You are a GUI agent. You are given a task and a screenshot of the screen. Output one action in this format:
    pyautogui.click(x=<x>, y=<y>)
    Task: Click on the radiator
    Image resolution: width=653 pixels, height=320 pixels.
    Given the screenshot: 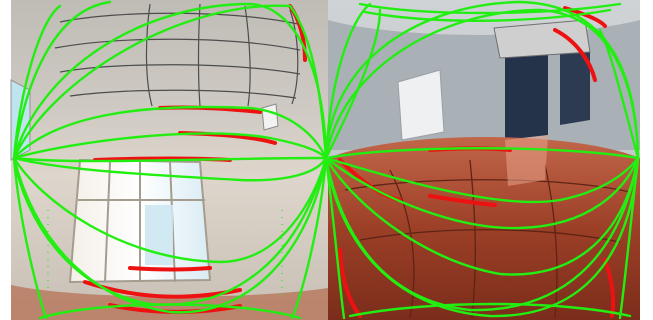 What is the action you would take?
    pyautogui.click(x=421, y=105)
    